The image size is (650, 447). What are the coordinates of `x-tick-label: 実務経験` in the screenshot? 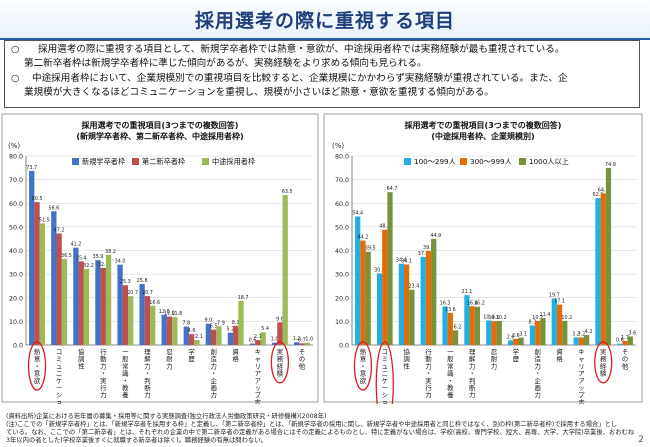 It's located at (280, 362).